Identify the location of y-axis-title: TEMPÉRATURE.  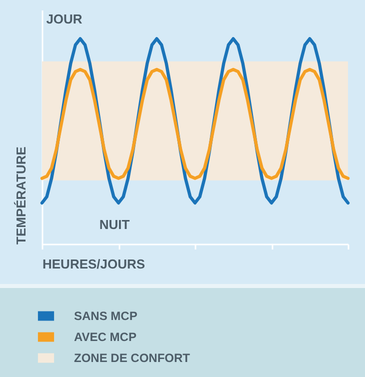
(21, 195).